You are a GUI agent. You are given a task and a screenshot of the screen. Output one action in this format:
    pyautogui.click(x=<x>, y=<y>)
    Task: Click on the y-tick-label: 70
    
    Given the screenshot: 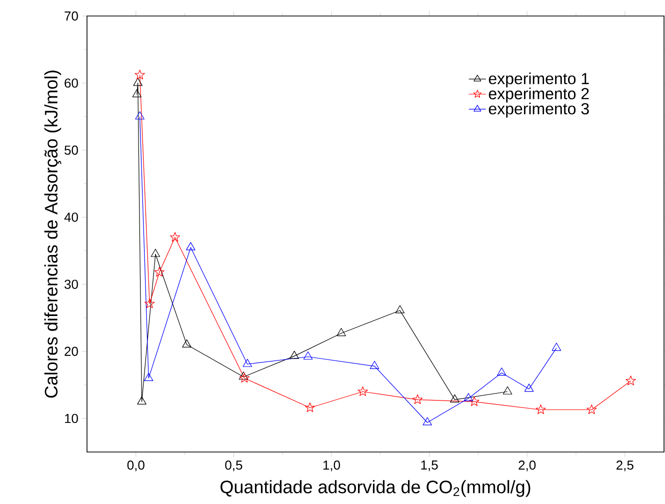 What is the action you would take?
    pyautogui.click(x=71, y=16)
    